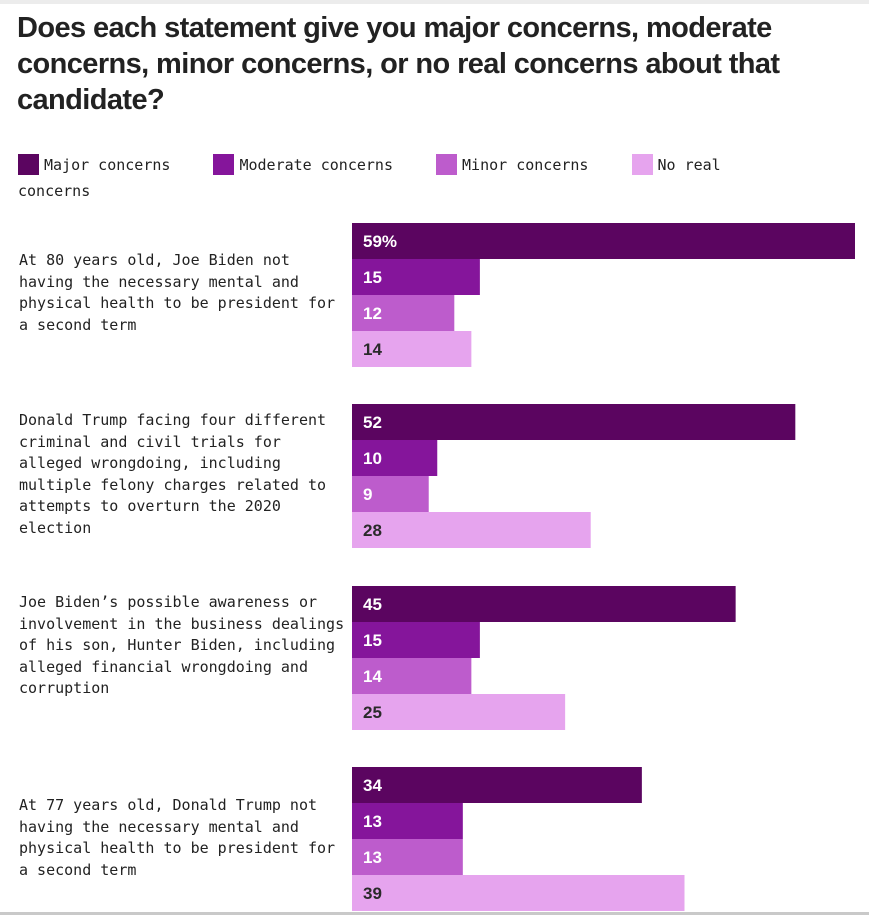 Image resolution: width=869 pixels, height=916 pixels. What do you see at coordinates (372, 530) in the screenshot?
I see `data-label-none-1: 28` at bounding box center [372, 530].